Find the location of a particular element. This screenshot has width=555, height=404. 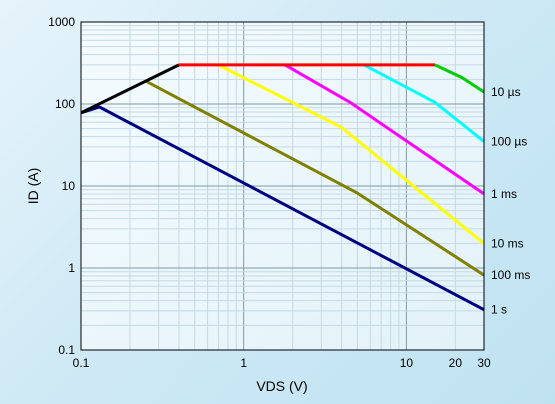

x-axis-title: VDS (V) is located at coordinates (281, 386).